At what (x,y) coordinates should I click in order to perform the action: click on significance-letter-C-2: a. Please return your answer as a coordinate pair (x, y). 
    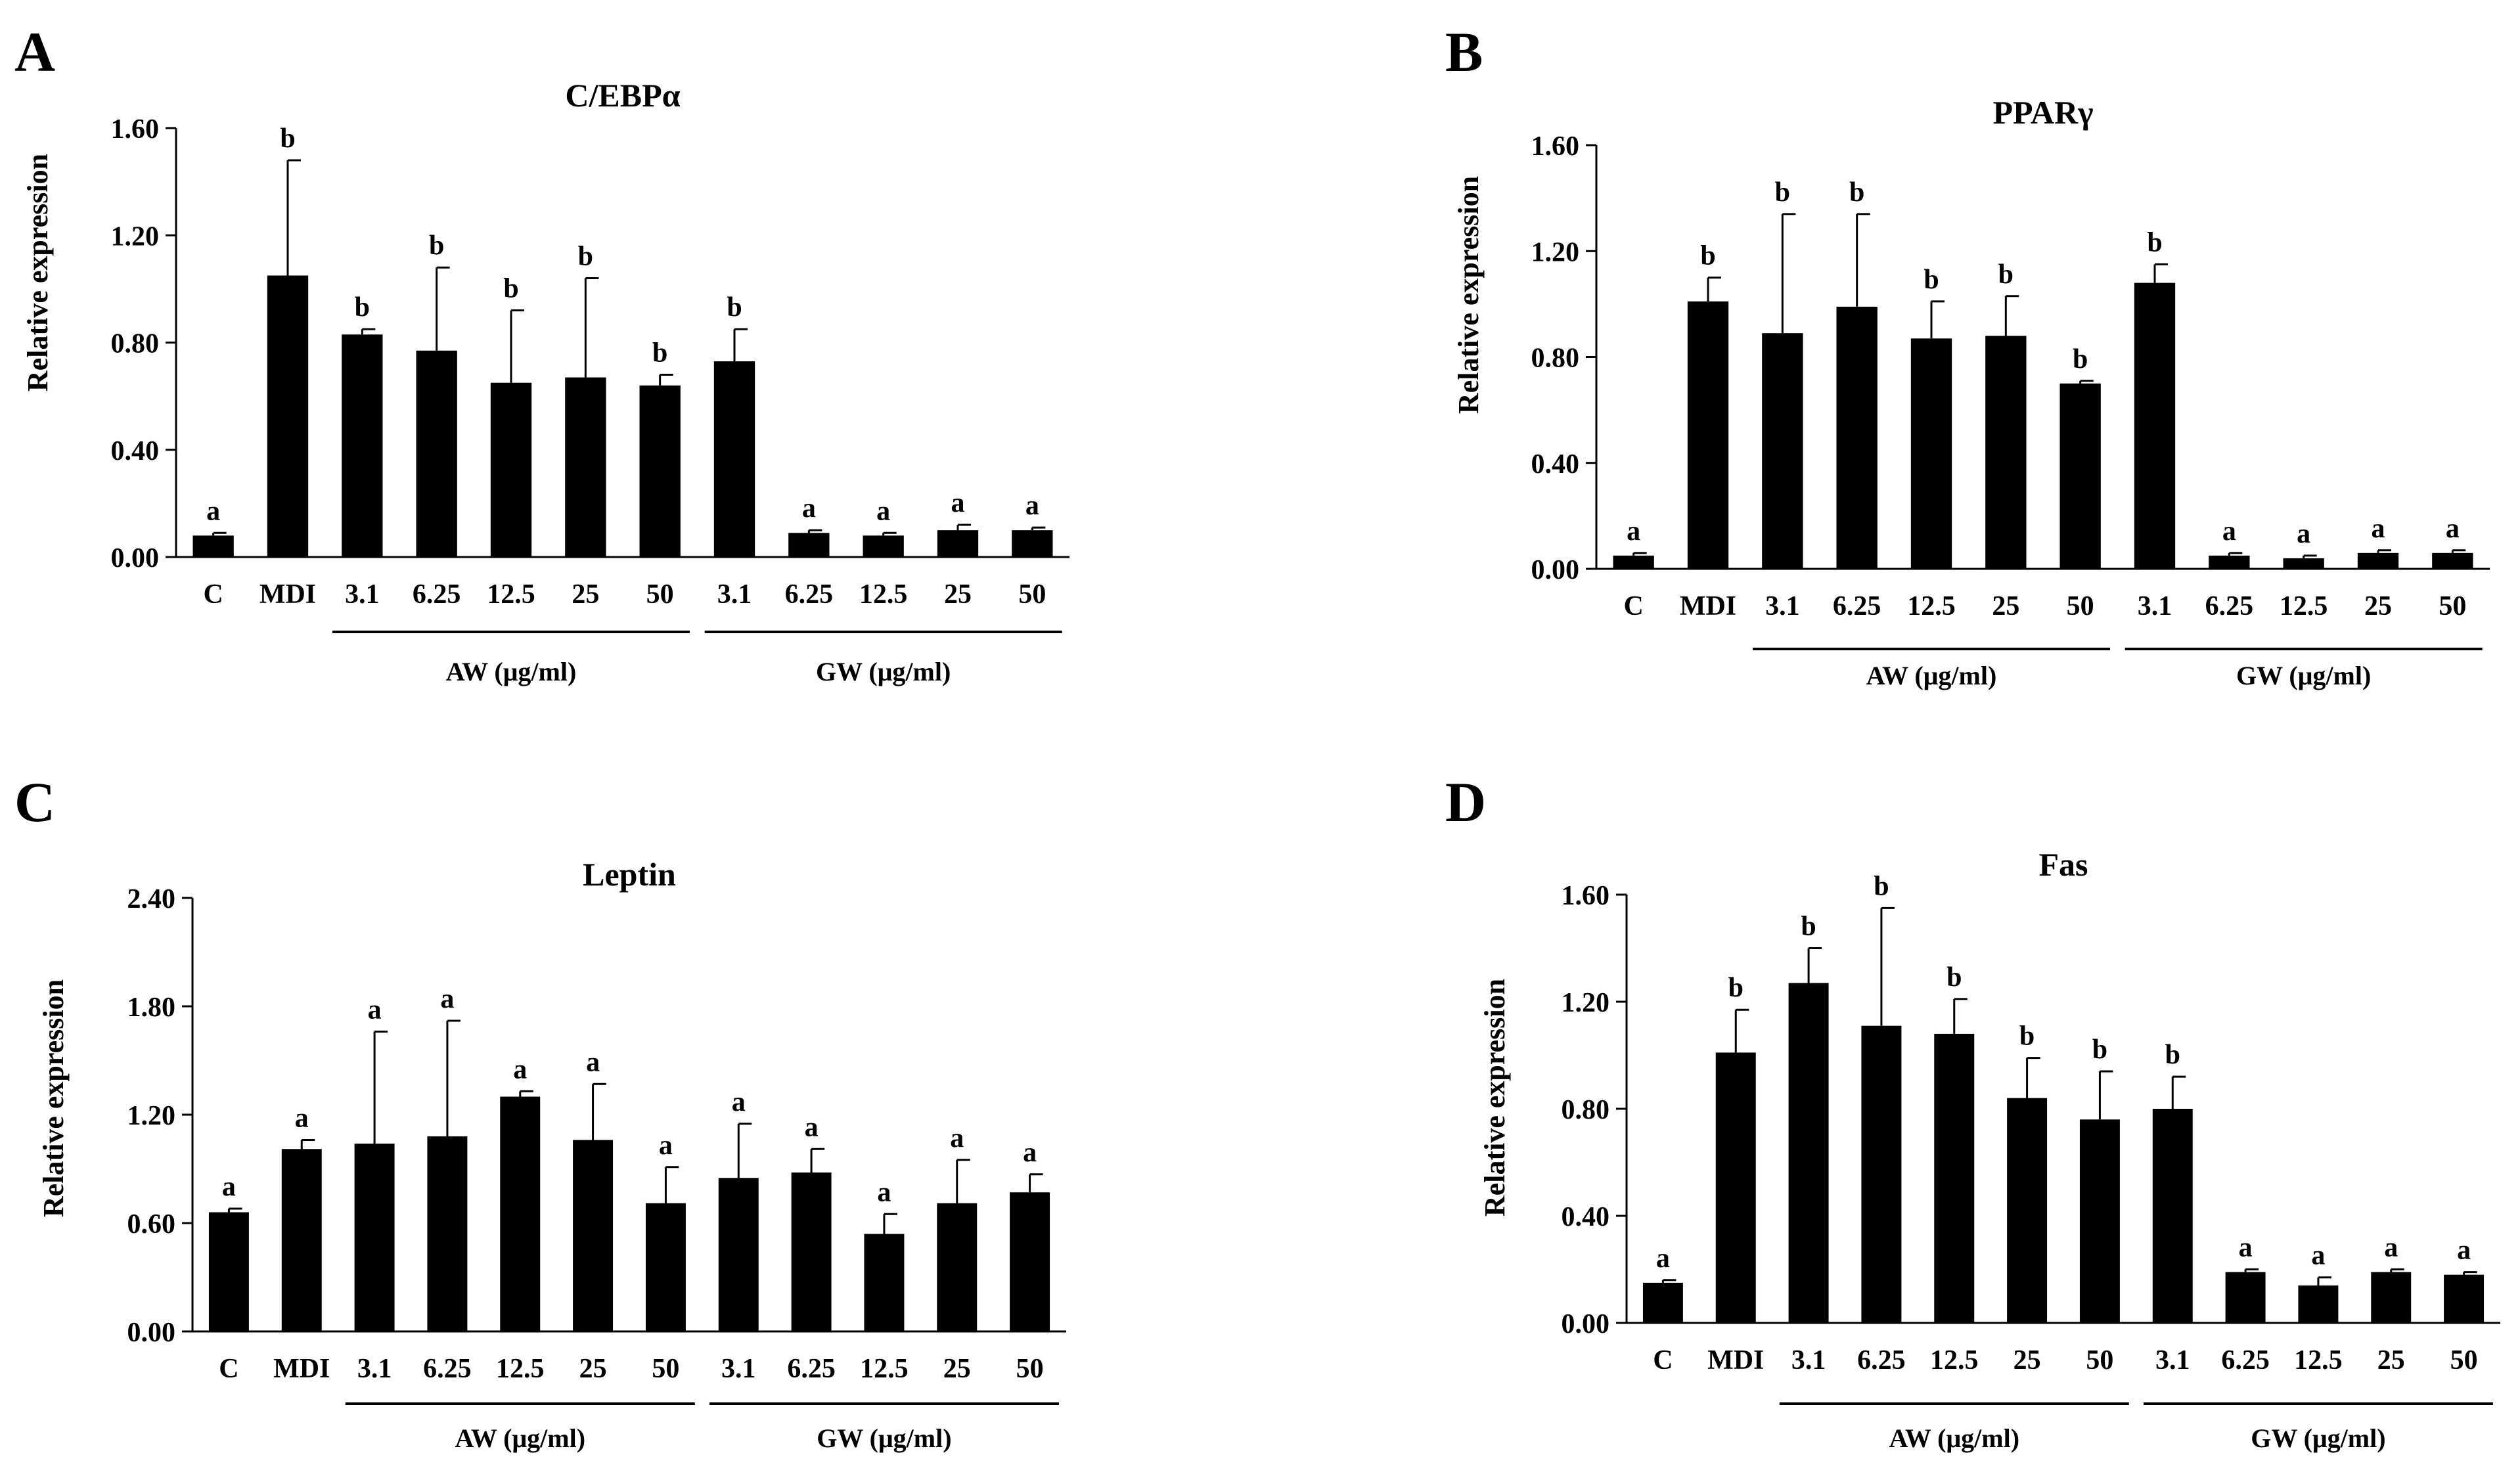
    Looking at the image, I should click on (375, 1010).